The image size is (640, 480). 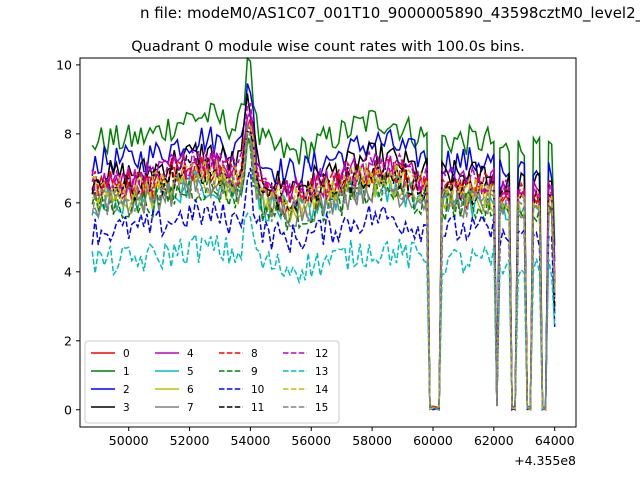 What do you see at coordinates (126, 390) in the screenshot?
I see `legend-label-2: 2` at bounding box center [126, 390].